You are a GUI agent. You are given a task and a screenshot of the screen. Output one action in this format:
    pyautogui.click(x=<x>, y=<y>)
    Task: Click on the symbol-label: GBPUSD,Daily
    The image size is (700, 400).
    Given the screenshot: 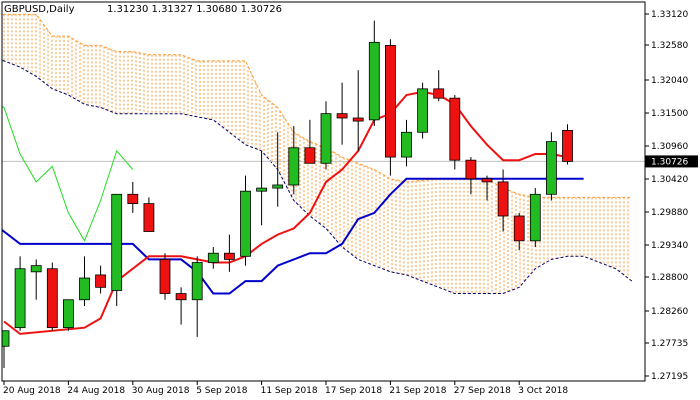 What is the action you would take?
    pyautogui.click(x=39, y=9)
    